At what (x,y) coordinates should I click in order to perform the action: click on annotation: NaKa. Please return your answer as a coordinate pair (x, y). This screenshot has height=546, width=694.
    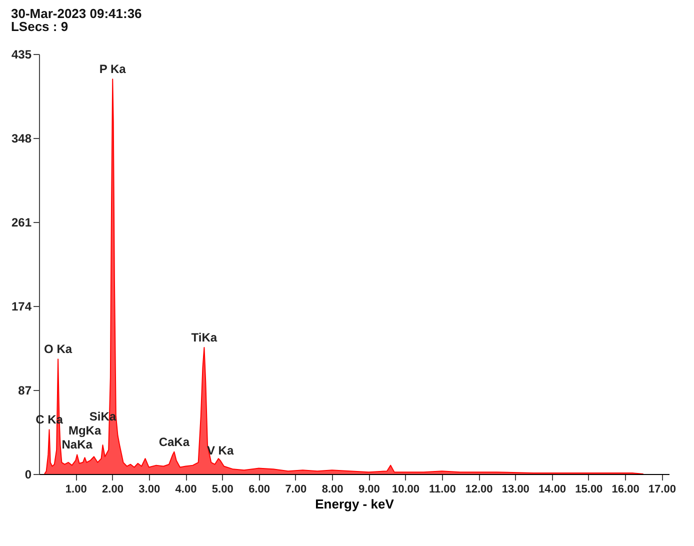
    Looking at the image, I should click on (77, 445).